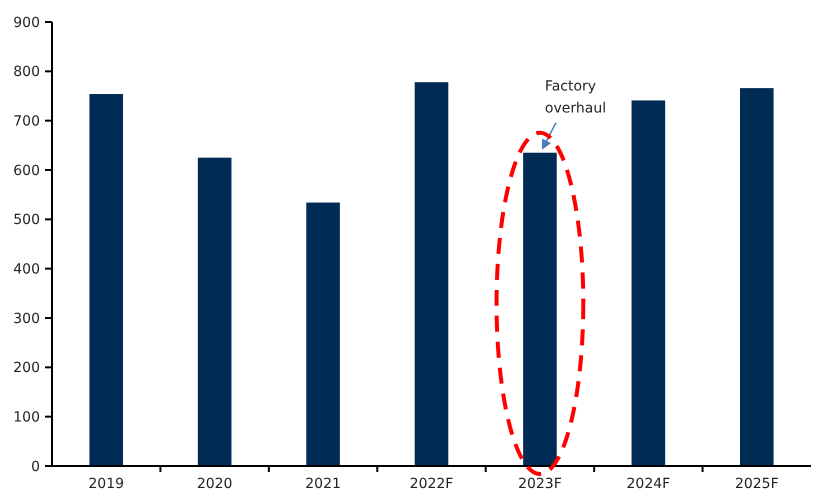 This screenshot has width=825, height=500. Describe the element at coordinates (323, 484) in the screenshot. I see `x-tick-label: 2021` at that location.